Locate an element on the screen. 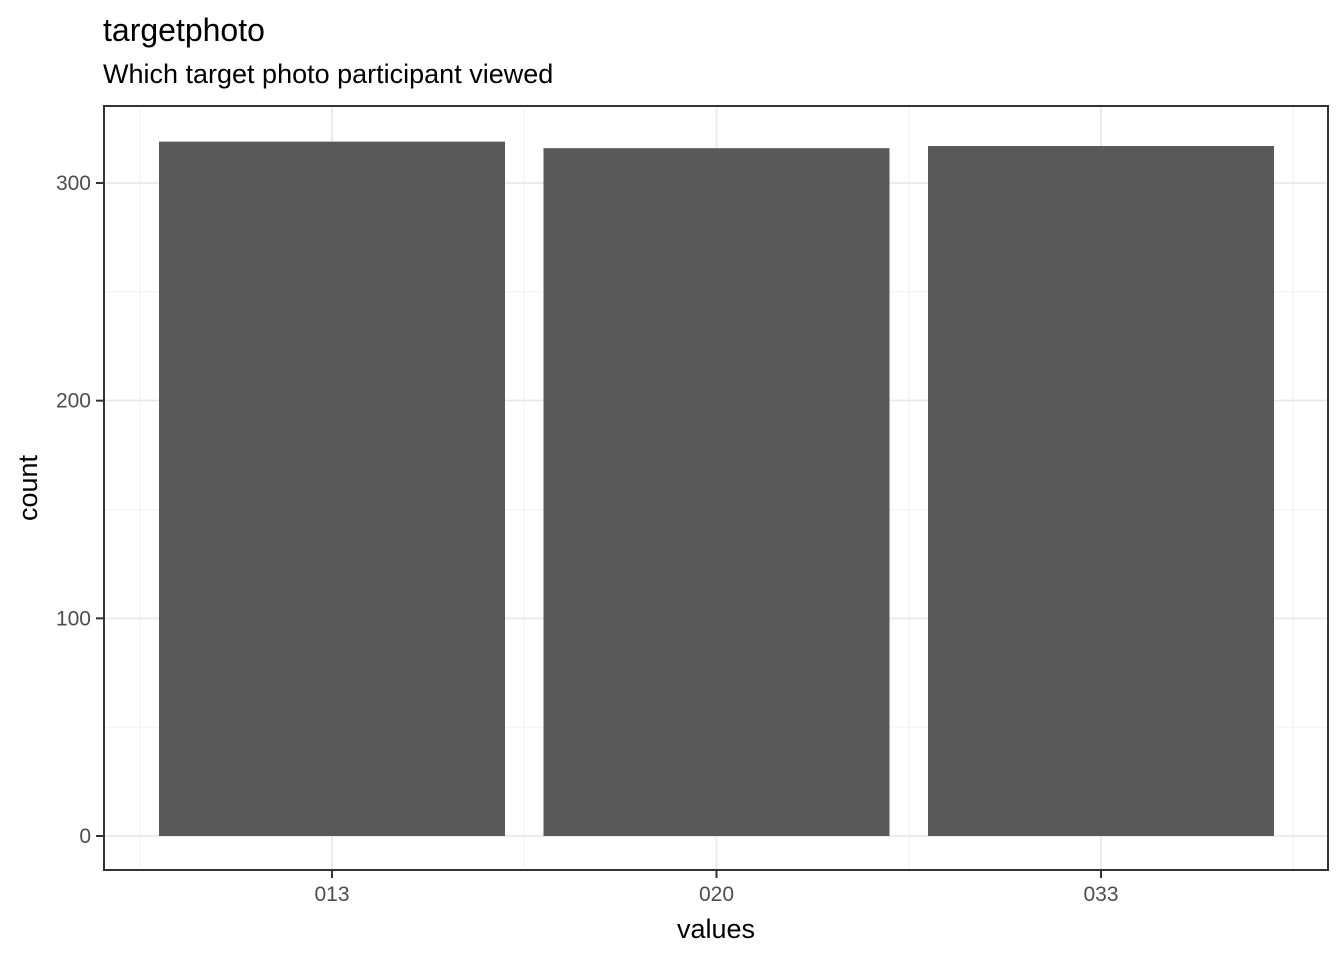 The image size is (1344, 960). x-tick-label-020: 020 is located at coordinates (716, 894).